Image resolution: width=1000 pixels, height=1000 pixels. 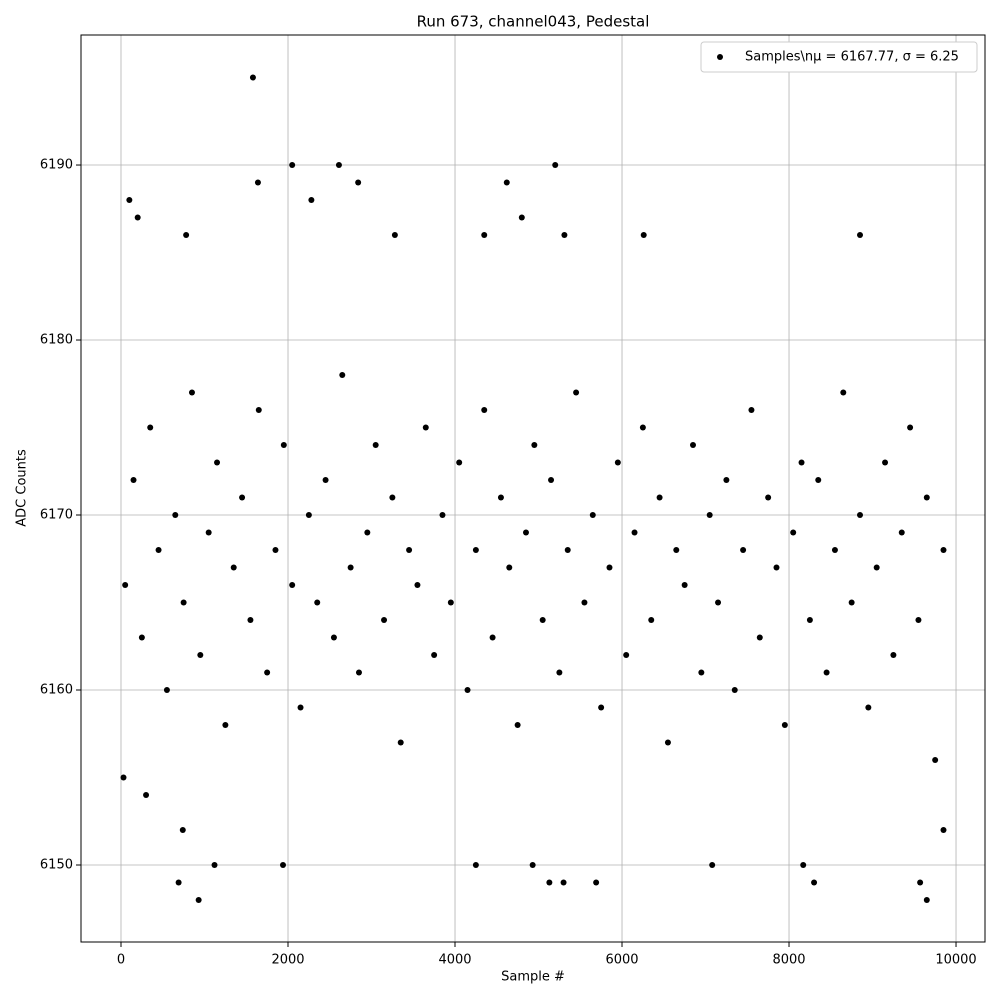 What do you see at coordinates (22, 488) in the screenshot?
I see `y-axis-label: ADC Counts` at bounding box center [22, 488].